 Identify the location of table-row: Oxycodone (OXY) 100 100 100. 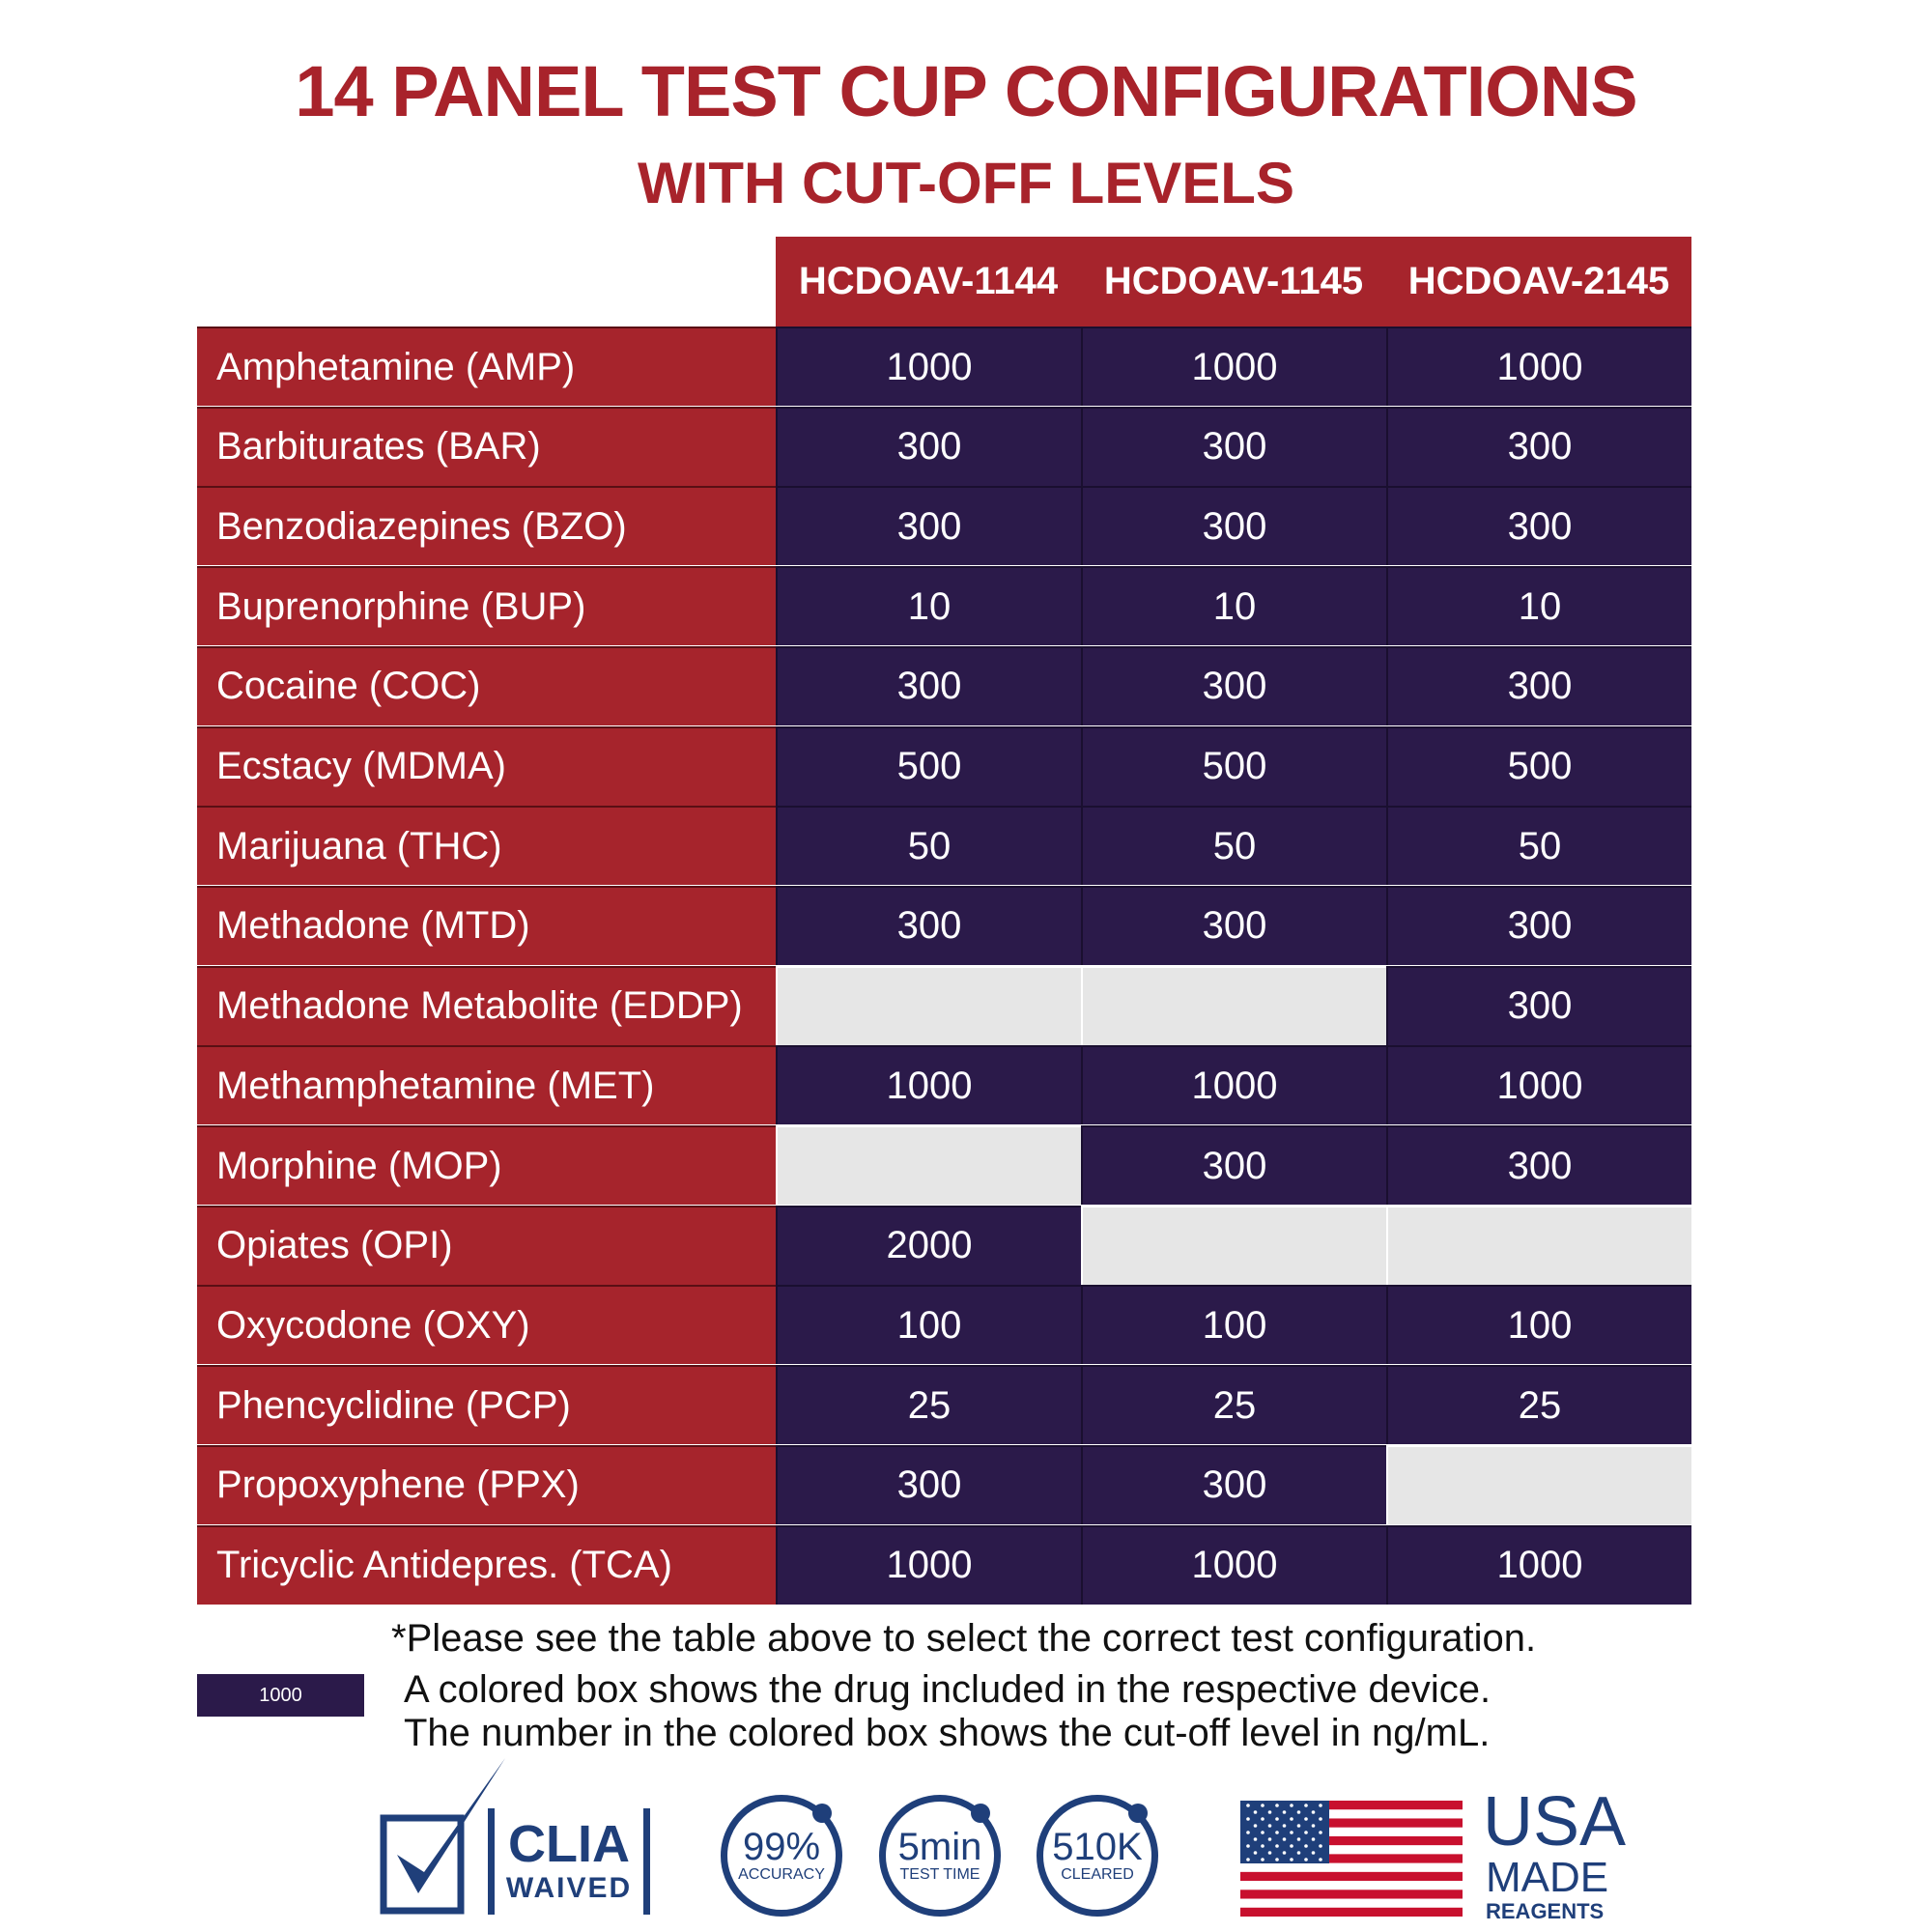
(944, 1325).